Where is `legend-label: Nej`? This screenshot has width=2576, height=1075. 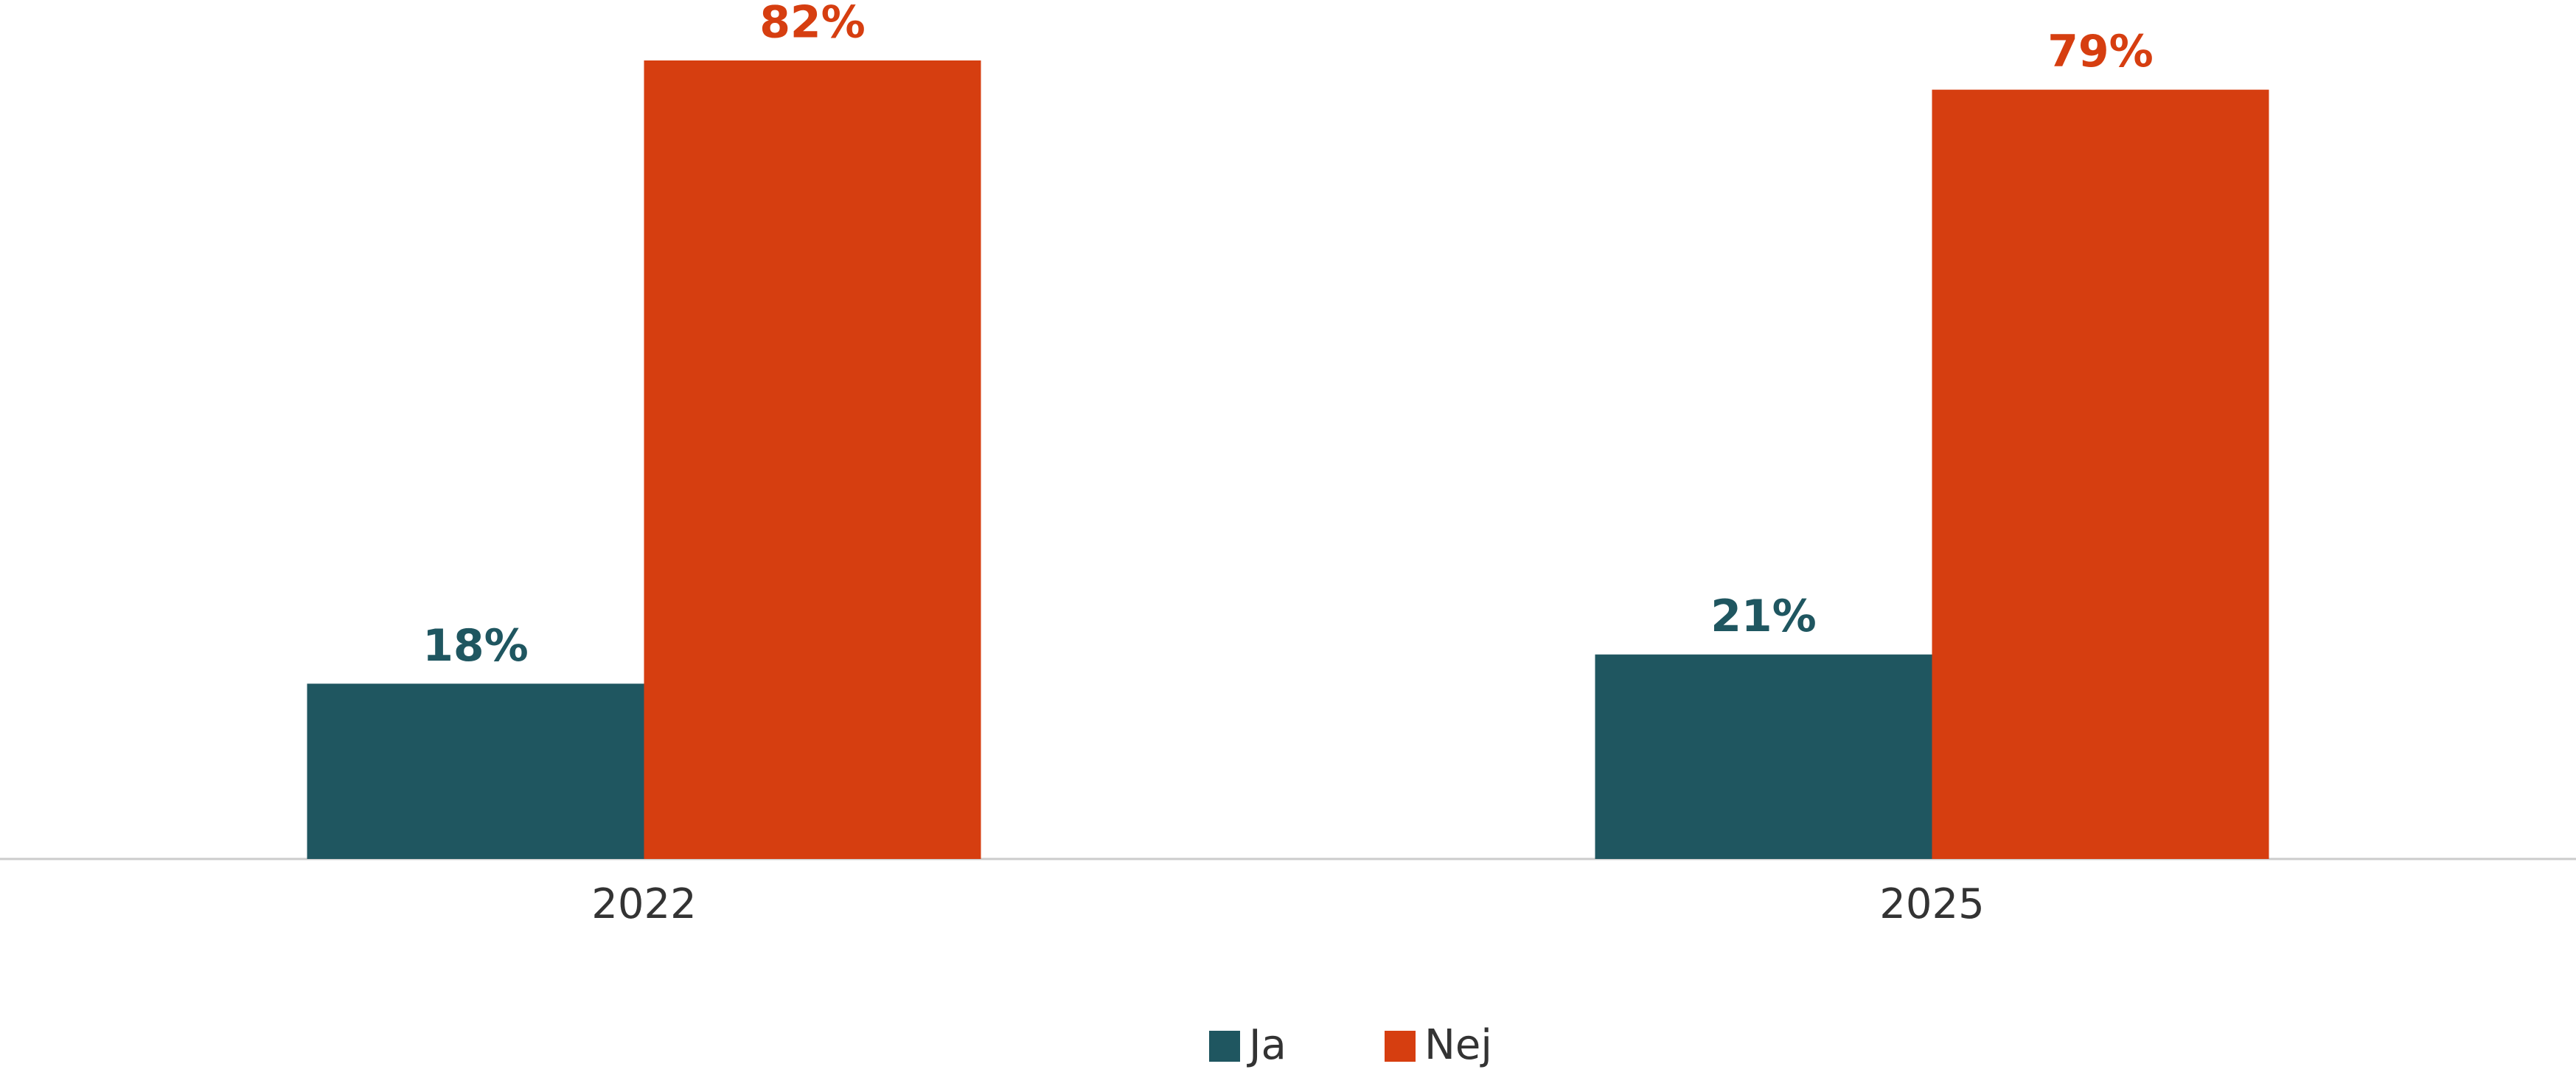 legend-label: Nej is located at coordinates (1458, 1045).